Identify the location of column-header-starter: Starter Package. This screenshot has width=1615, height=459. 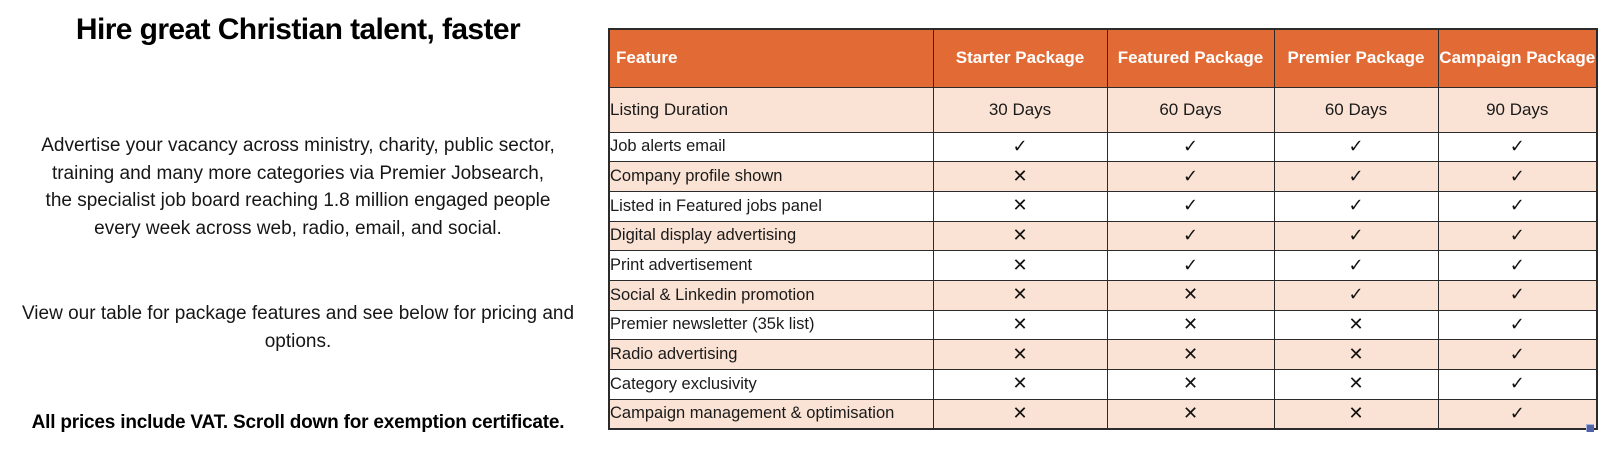
(1020, 58).